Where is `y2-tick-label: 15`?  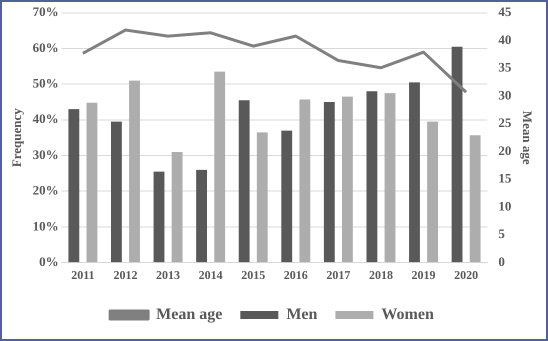 y2-tick-label: 15 is located at coordinates (505, 178).